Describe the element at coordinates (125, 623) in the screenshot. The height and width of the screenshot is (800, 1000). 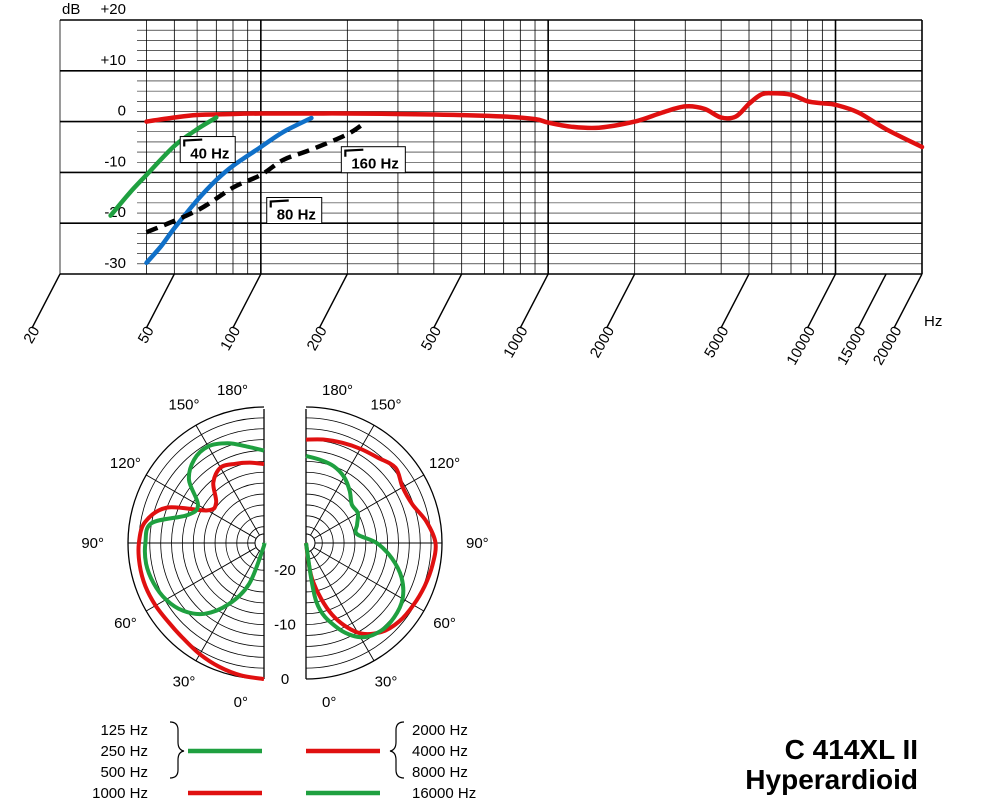
I see `polar-angle-left-60: 60°` at that location.